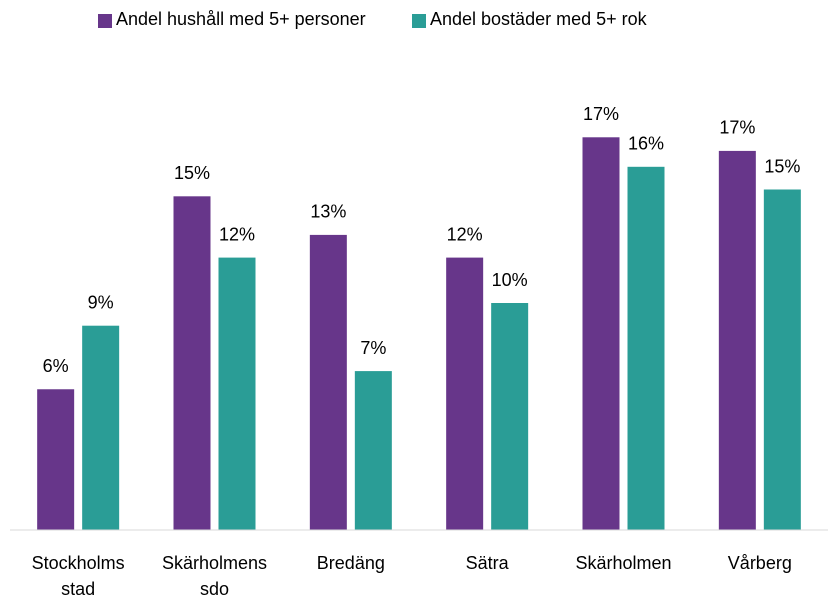 This screenshot has height=601, width=828. I want to click on data-label: 13%, so click(328, 212).